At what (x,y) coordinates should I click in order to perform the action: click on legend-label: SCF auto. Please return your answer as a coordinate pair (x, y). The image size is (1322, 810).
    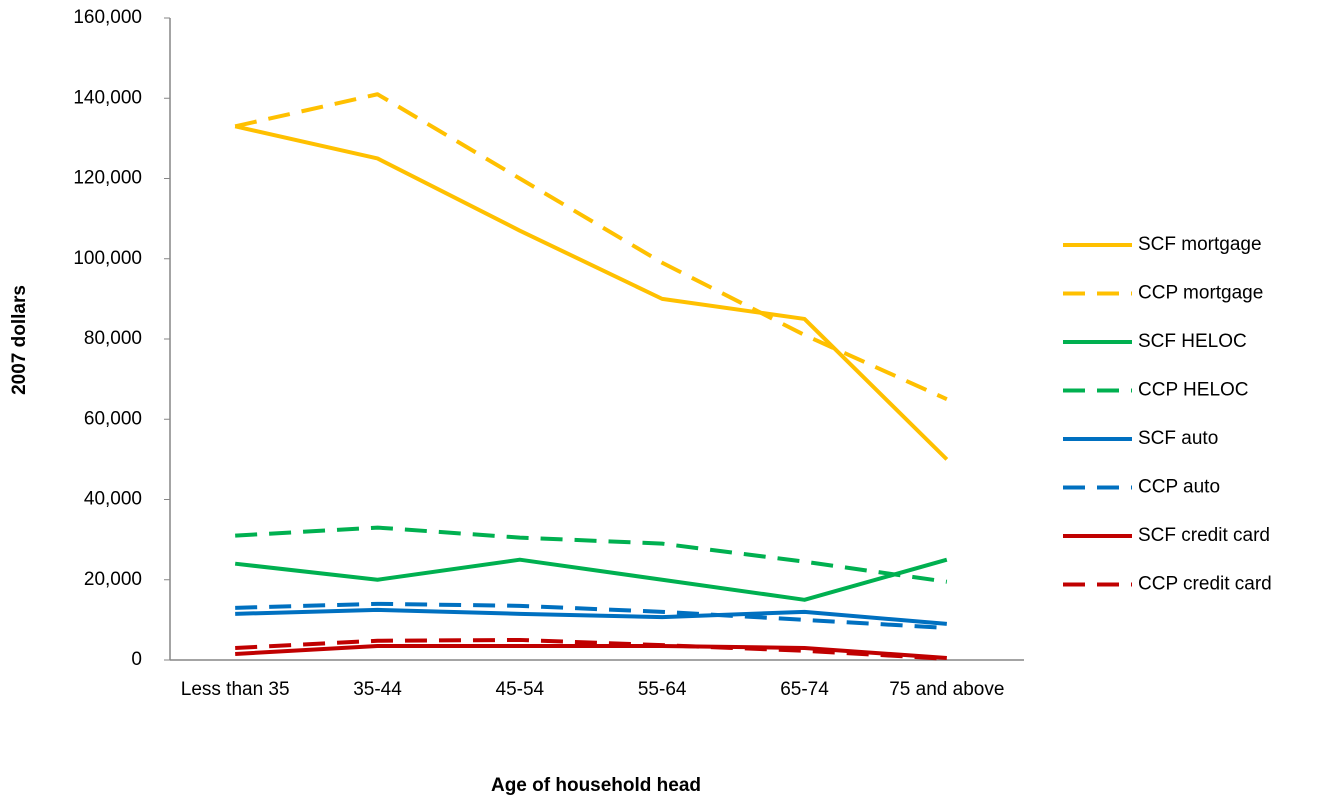
    Looking at the image, I should click on (1178, 438).